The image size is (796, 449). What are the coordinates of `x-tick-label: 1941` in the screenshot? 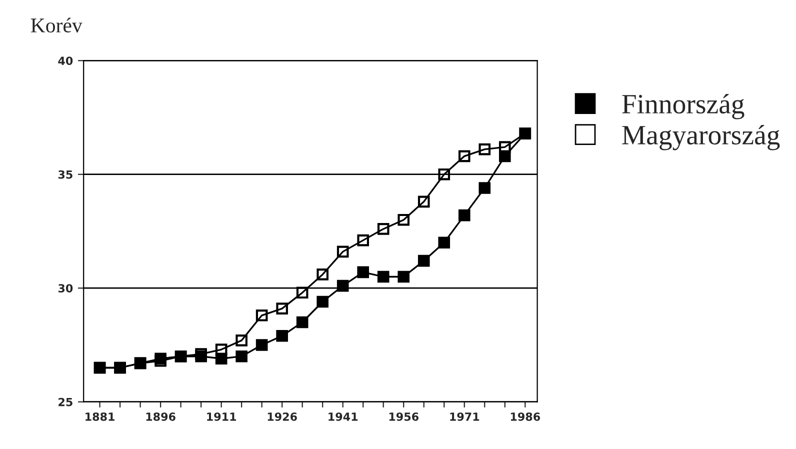 It's located at (343, 416).